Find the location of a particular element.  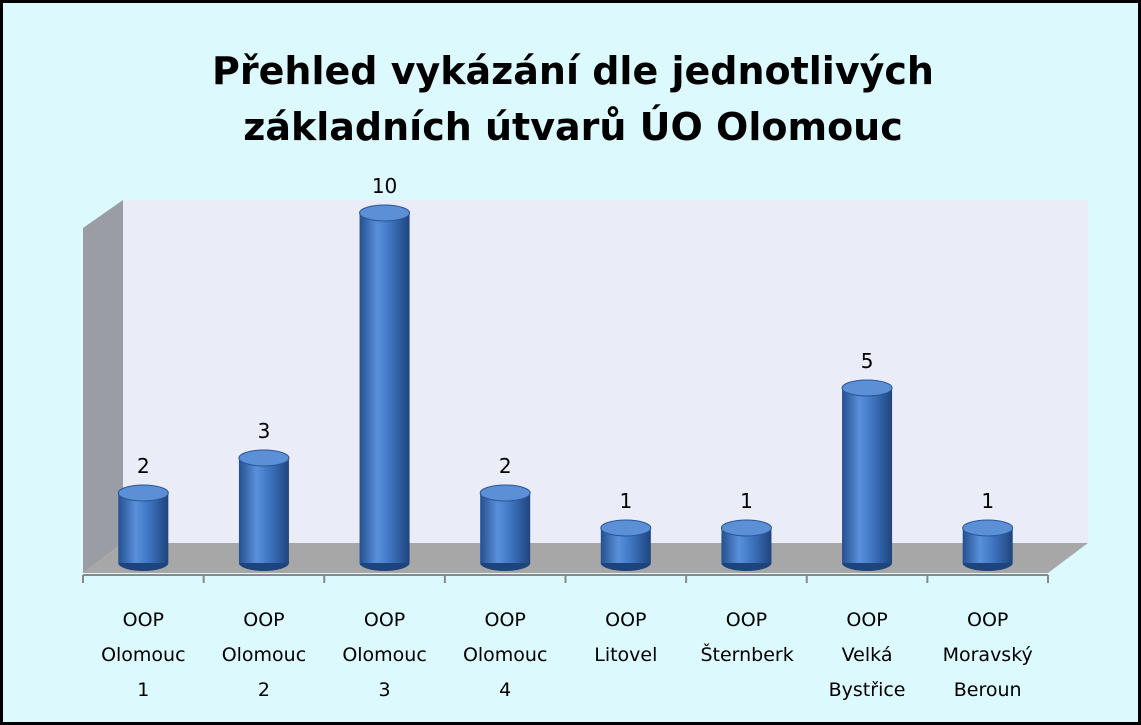

x-tick-label: OOP Velká Bystřice is located at coordinates (867, 655).